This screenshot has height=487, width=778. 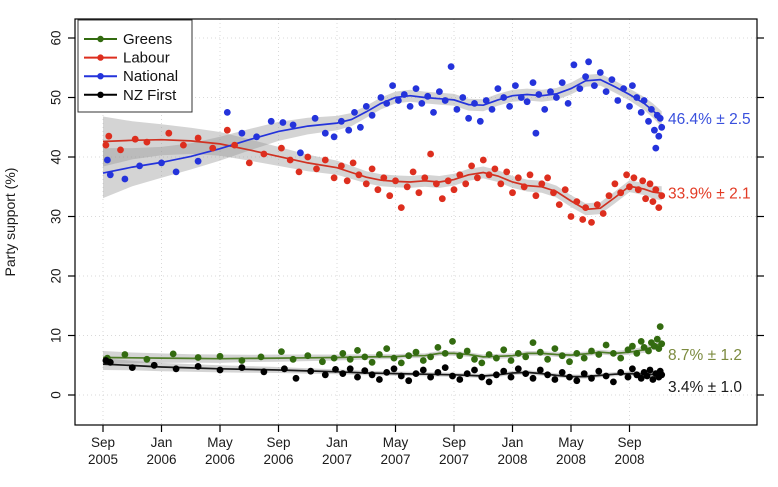 What do you see at coordinates (56, 395) in the screenshot?
I see `y-tick-label: 0` at bounding box center [56, 395].